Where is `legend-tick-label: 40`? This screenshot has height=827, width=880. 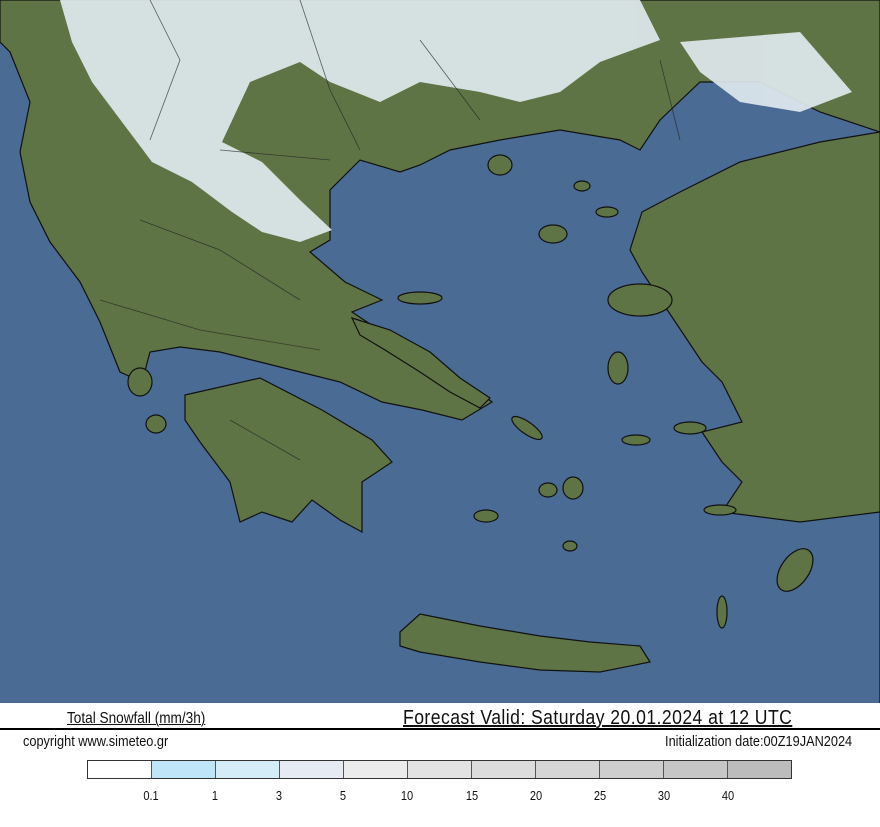 legend-tick-label: 40 is located at coordinates (728, 795).